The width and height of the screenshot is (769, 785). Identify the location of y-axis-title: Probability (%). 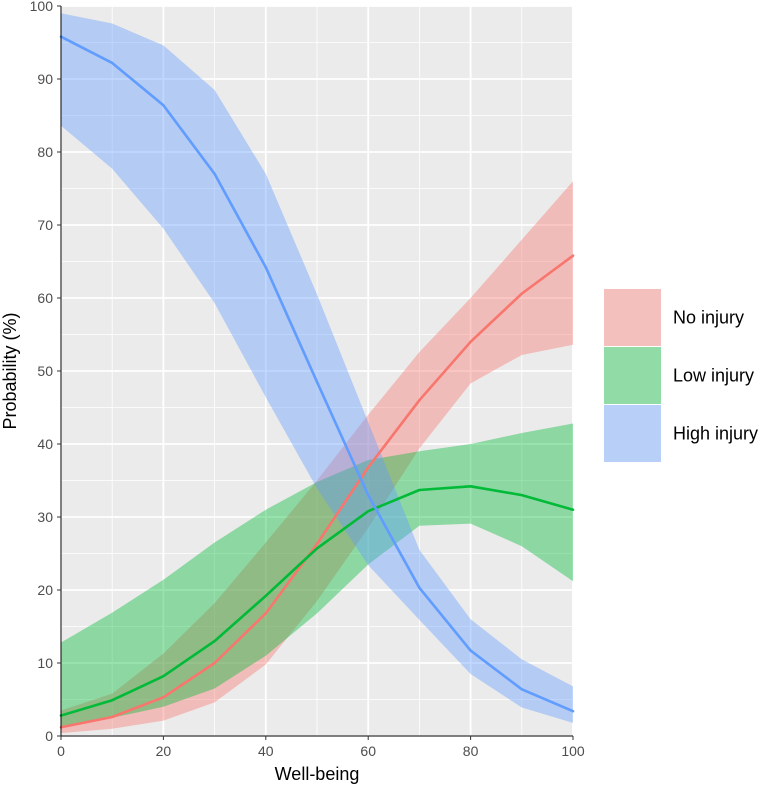
(10, 370).